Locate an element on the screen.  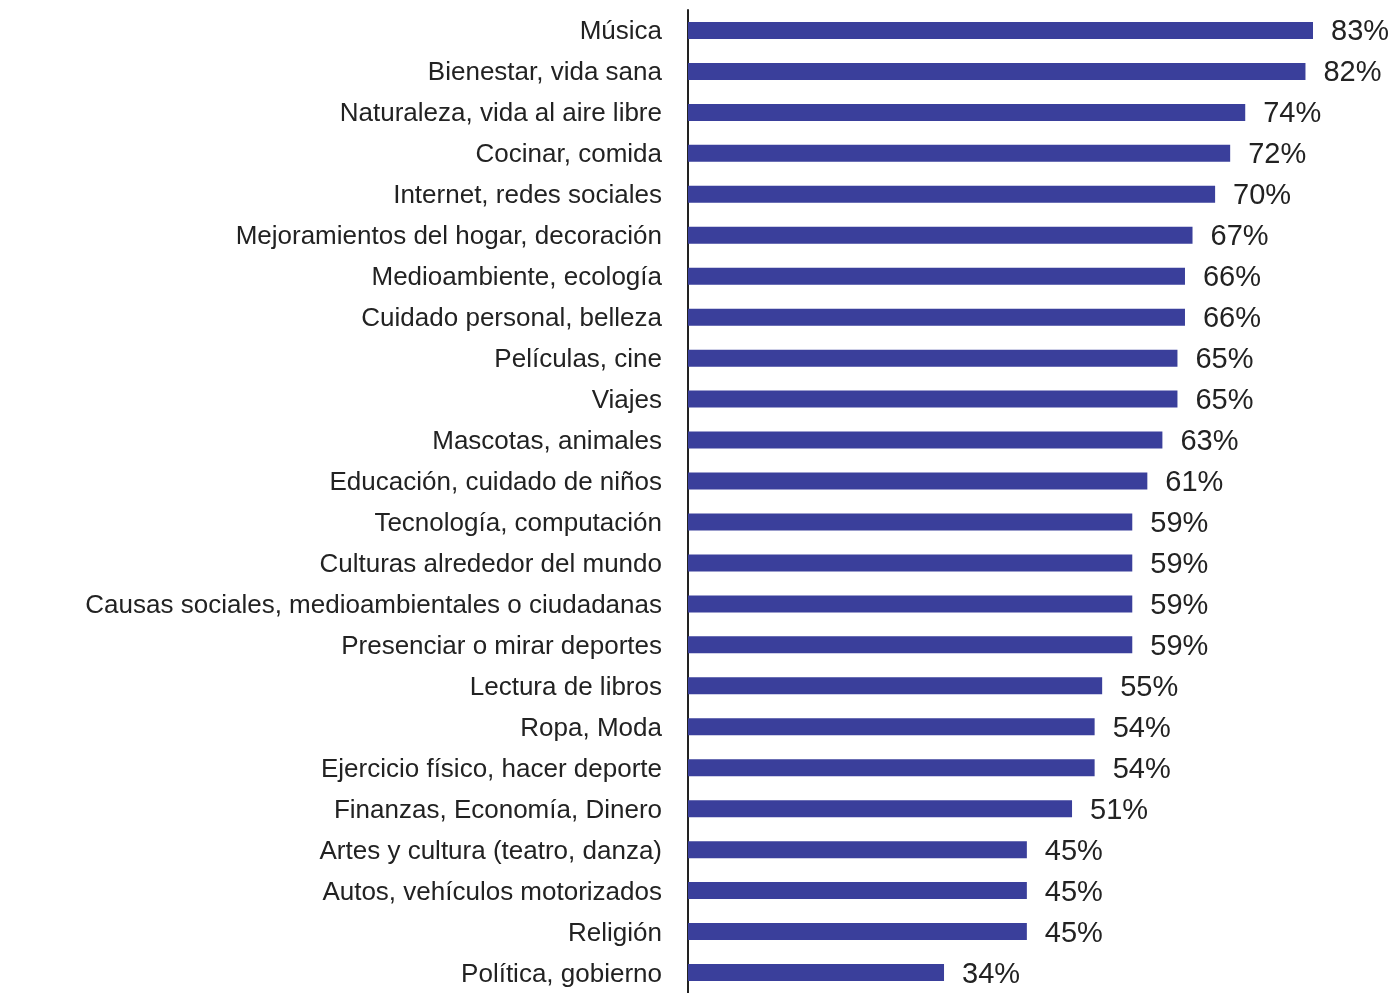
y-tick-label: Música is located at coordinates (621, 30).